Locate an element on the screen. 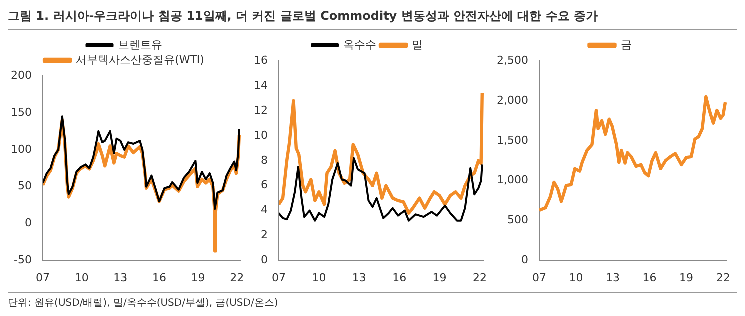 This screenshot has height=316, width=745. text: 그림 1. 러시아-우크라이나 침공 11일째, 더 커진 글로벌 Commodity 변동성과 안전자산에 대한 수요 증가 is located at coordinates (372, 19).